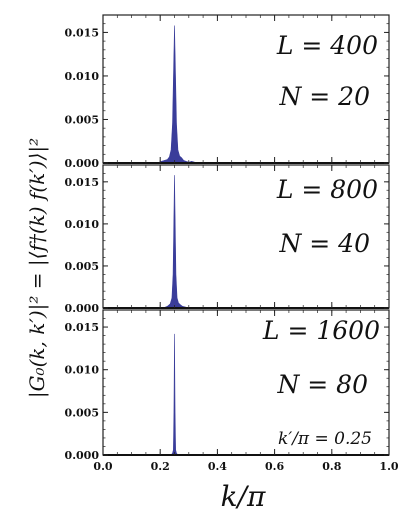 The height and width of the screenshot is (523, 415). Describe the element at coordinates (160, 466) in the screenshot. I see `x-tick-label: 0.2` at that location.